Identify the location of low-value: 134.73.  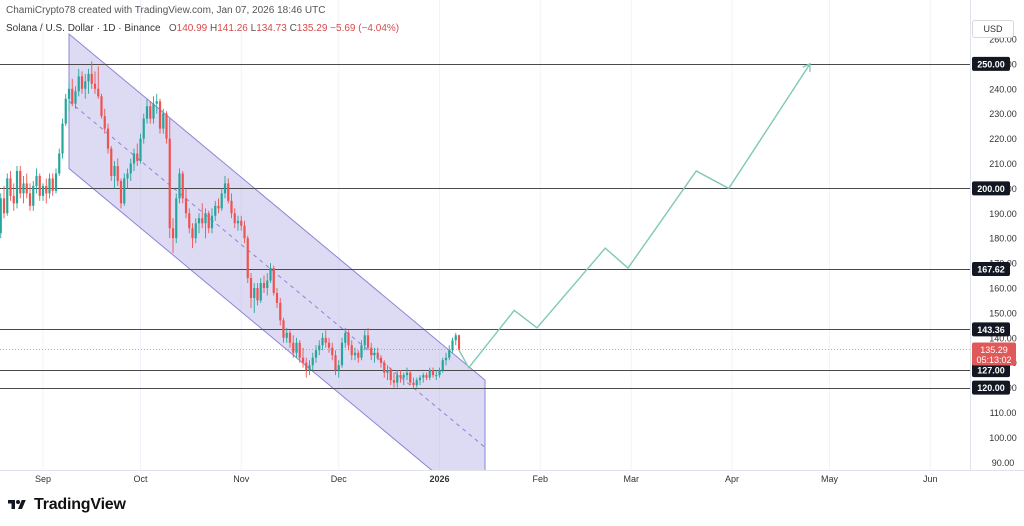
(271, 28).